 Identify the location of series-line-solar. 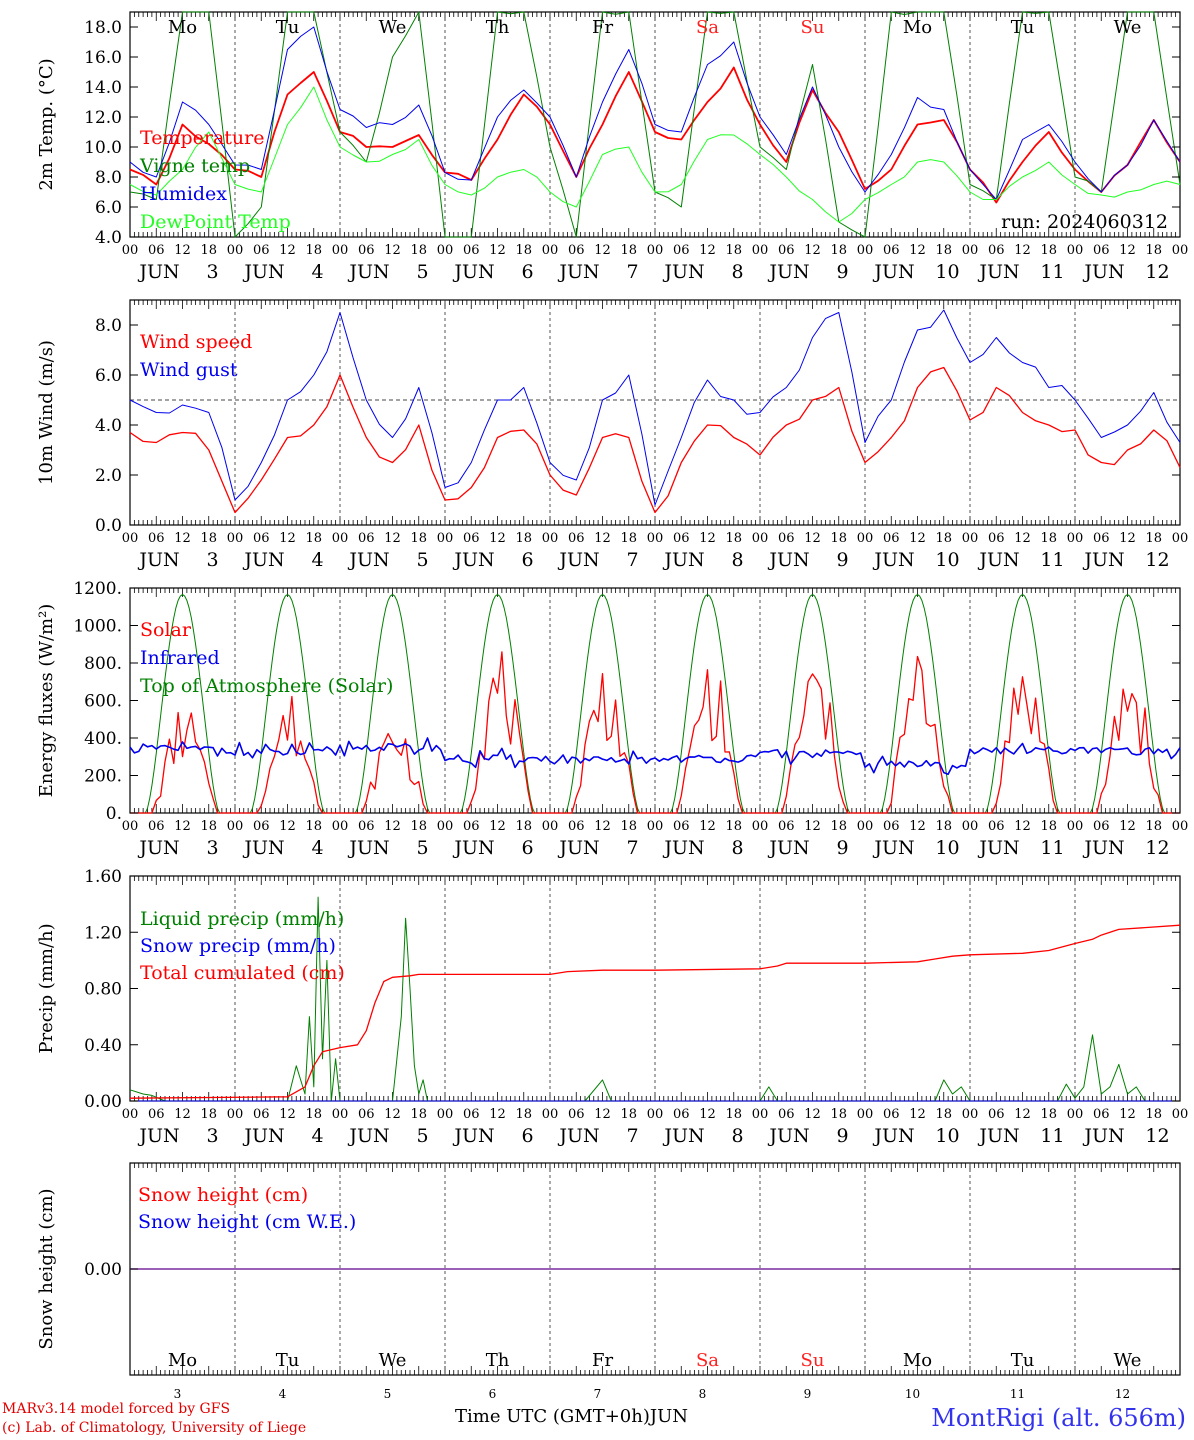
(655, 732).